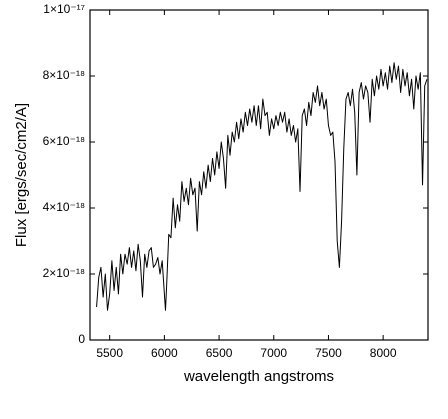 The height and width of the screenshot is (419, 448). I want to click on y-tick-label: 8×10⁻¹⁸, so click(64, 75).